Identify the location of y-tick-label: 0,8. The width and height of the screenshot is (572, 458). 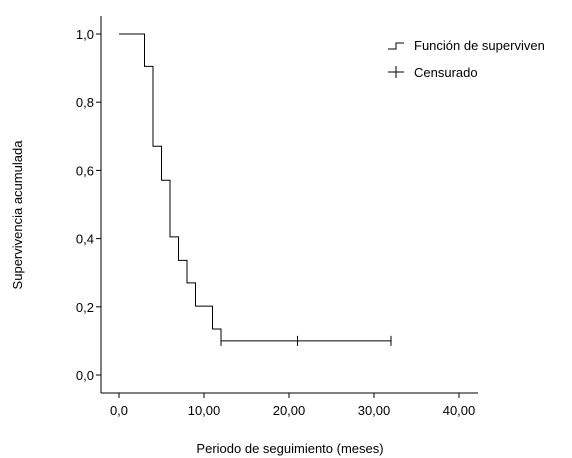
(85, 102).